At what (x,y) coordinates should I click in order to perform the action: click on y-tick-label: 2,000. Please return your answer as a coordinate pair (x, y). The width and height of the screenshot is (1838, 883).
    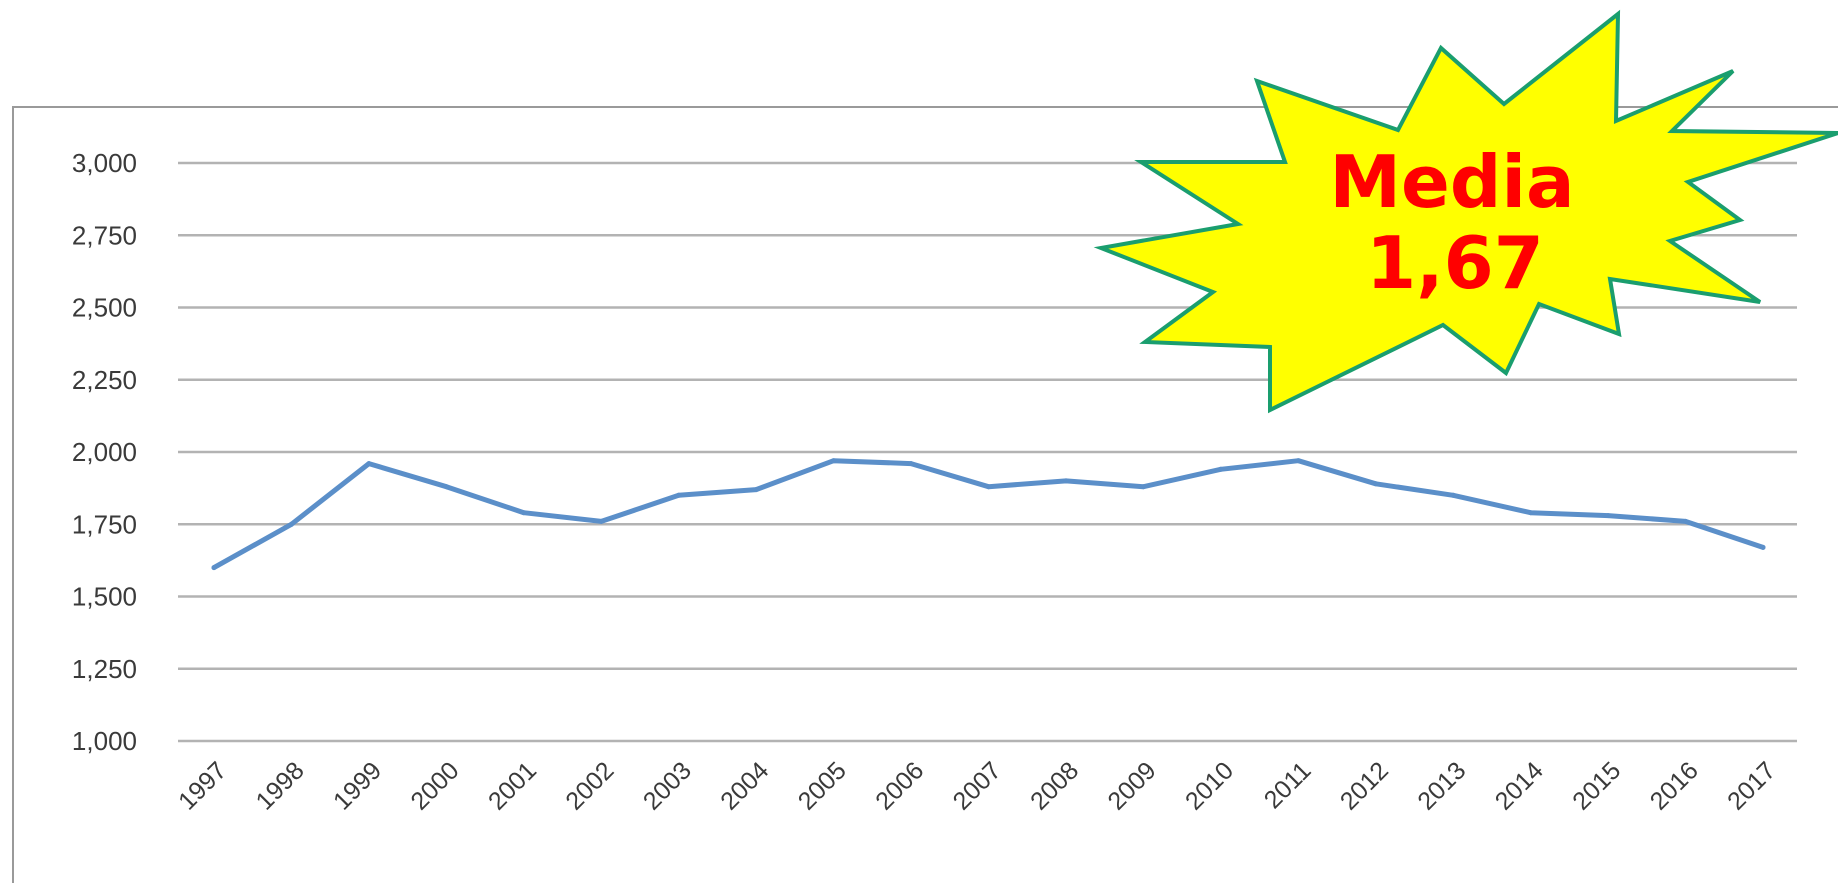
    Looking at the image, I should click on (104, 452).